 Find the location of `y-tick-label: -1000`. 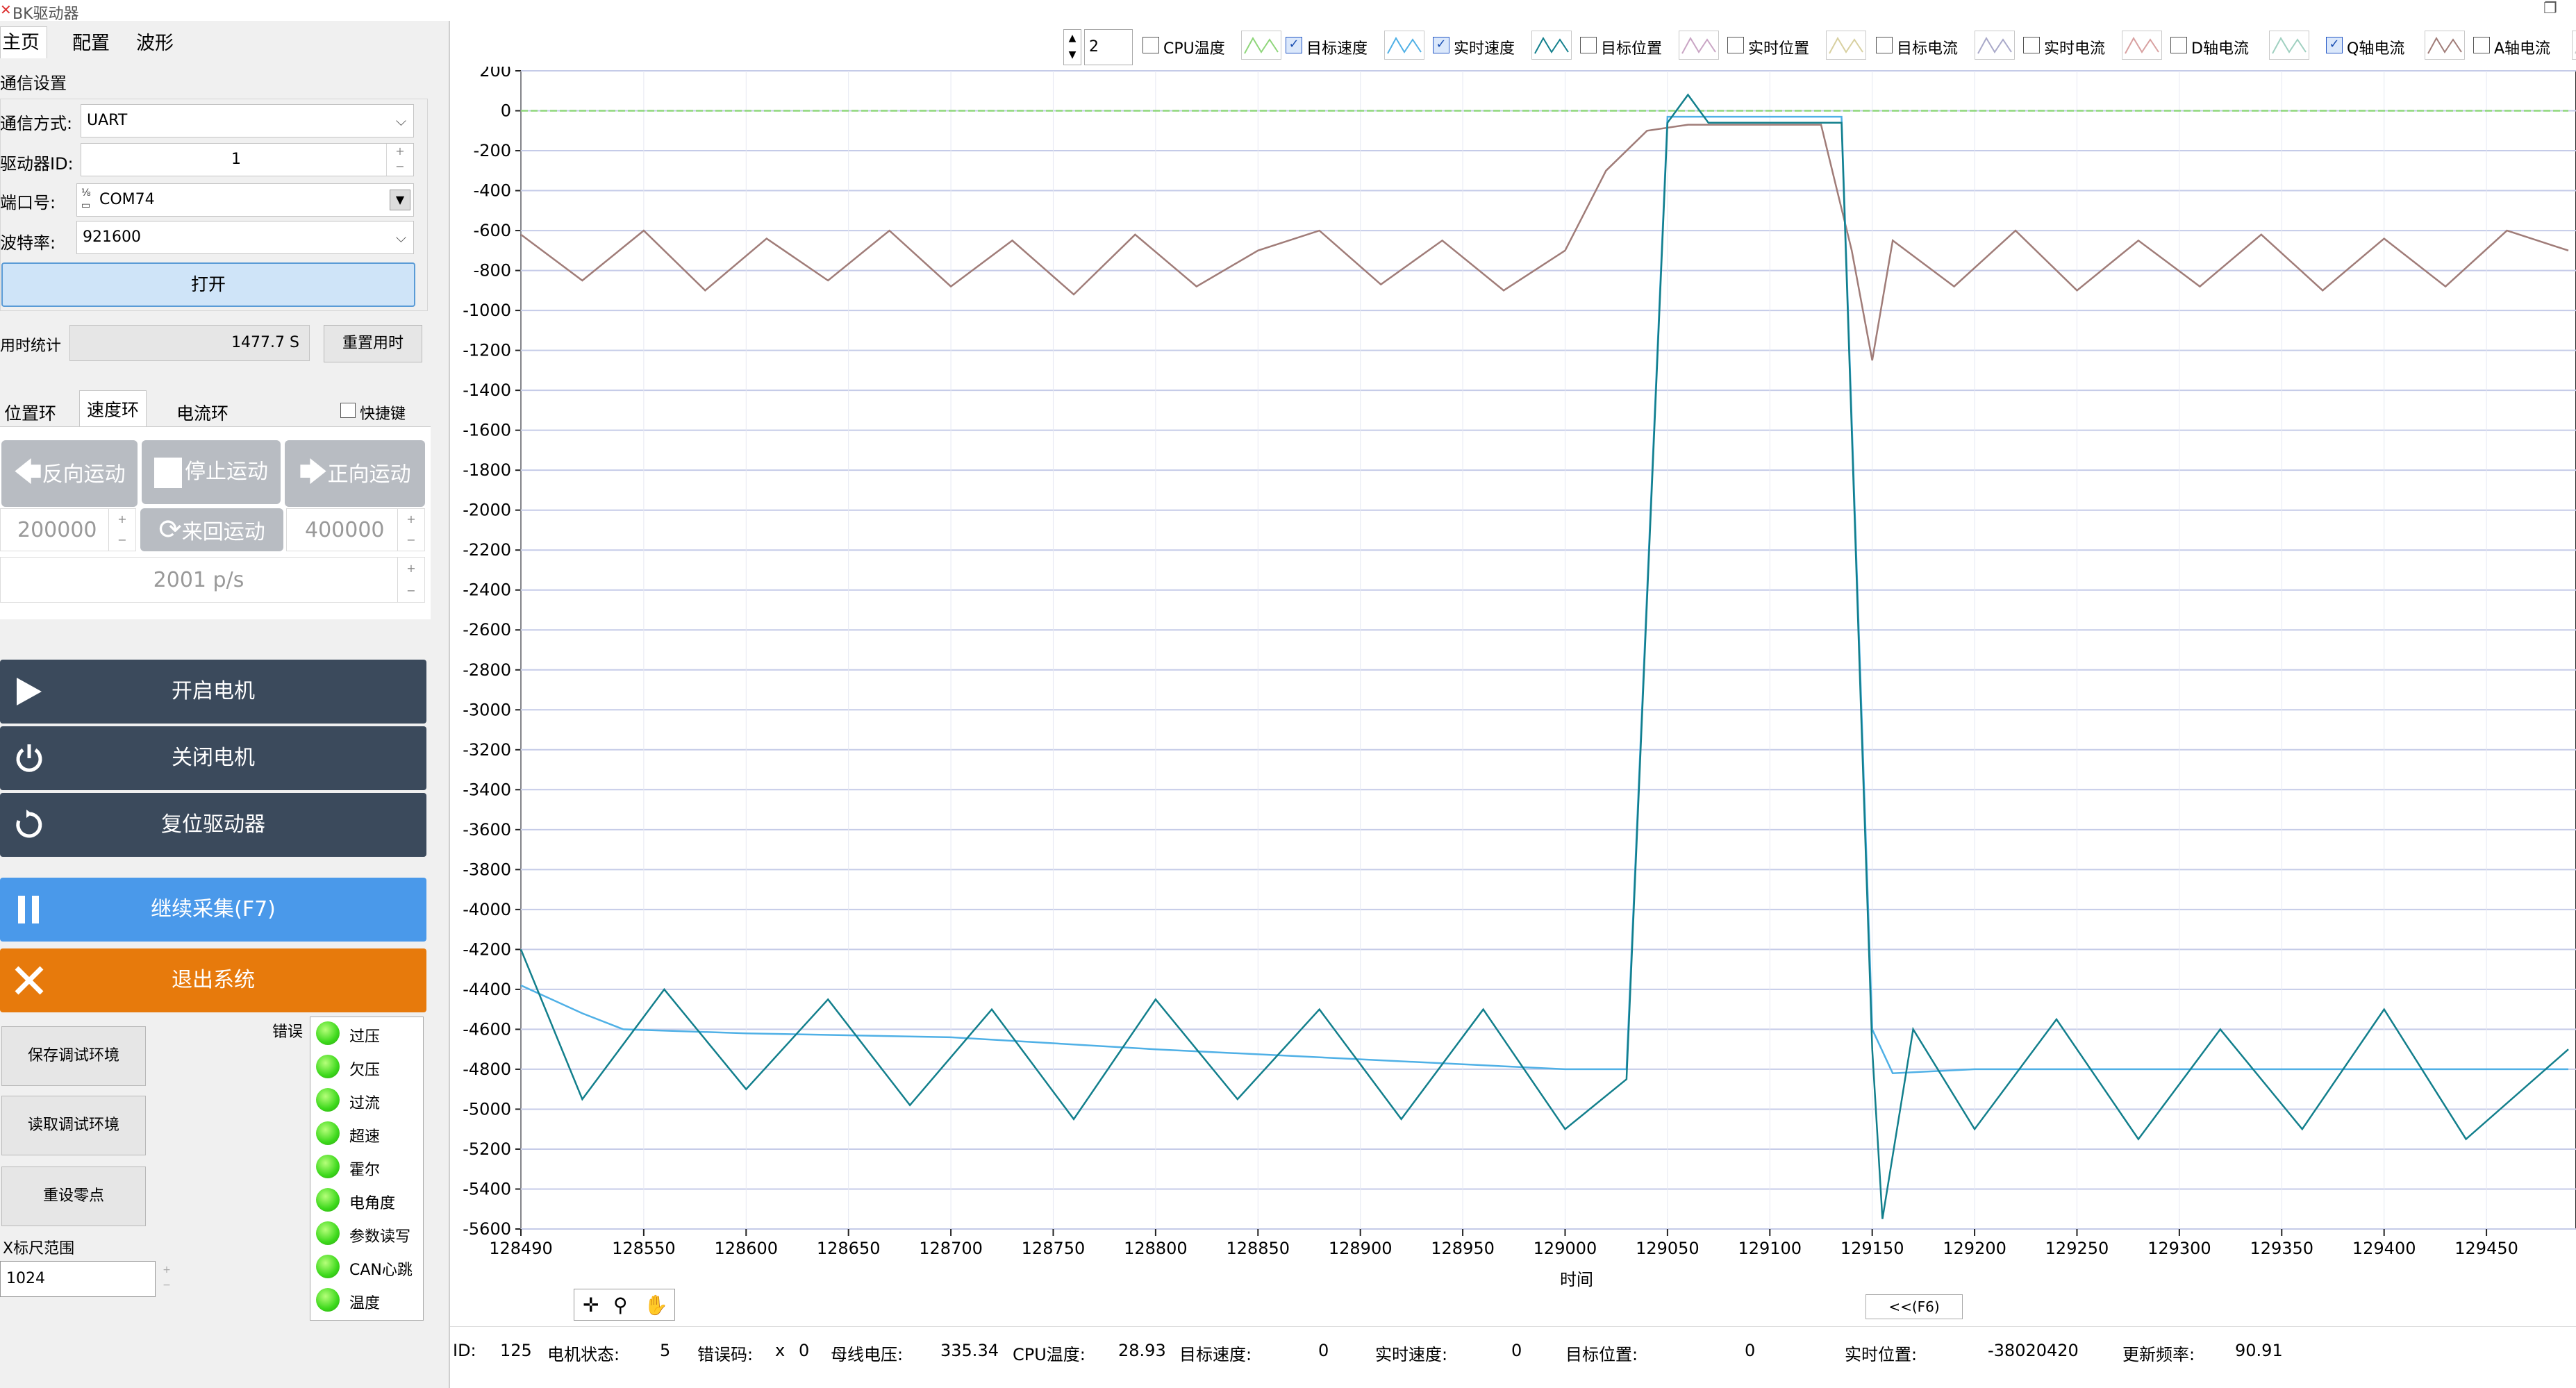

y-tick-label: -1000 is located at coordinates (487, 310).